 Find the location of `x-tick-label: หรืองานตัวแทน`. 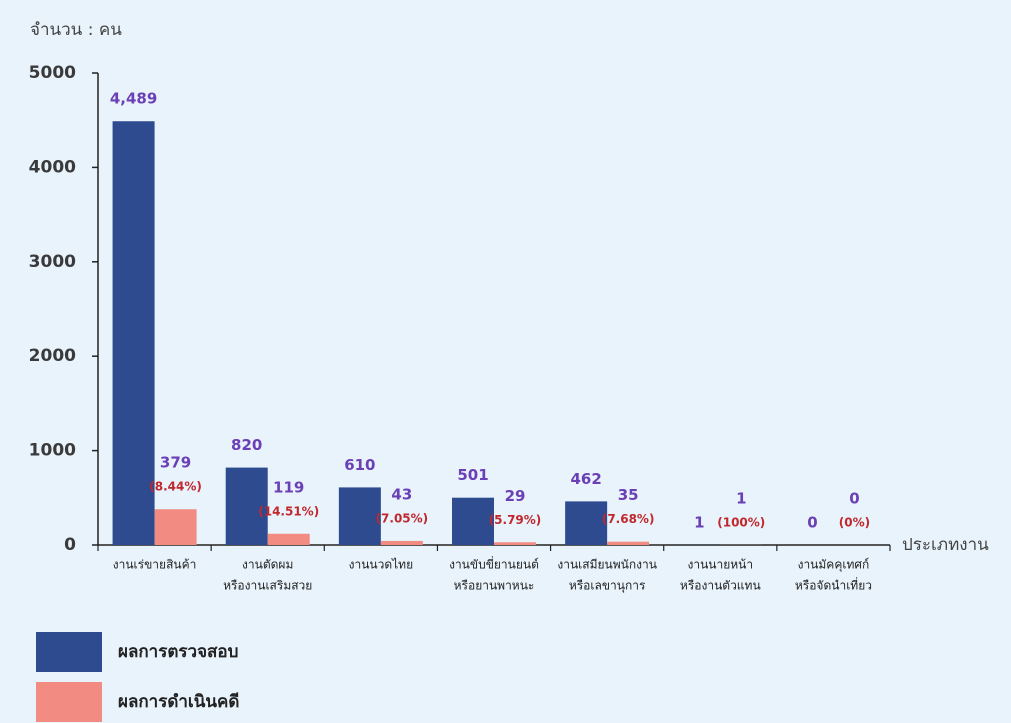

x-tick-label: หรืองานตัวแทน is located at coordinates (720, 586).